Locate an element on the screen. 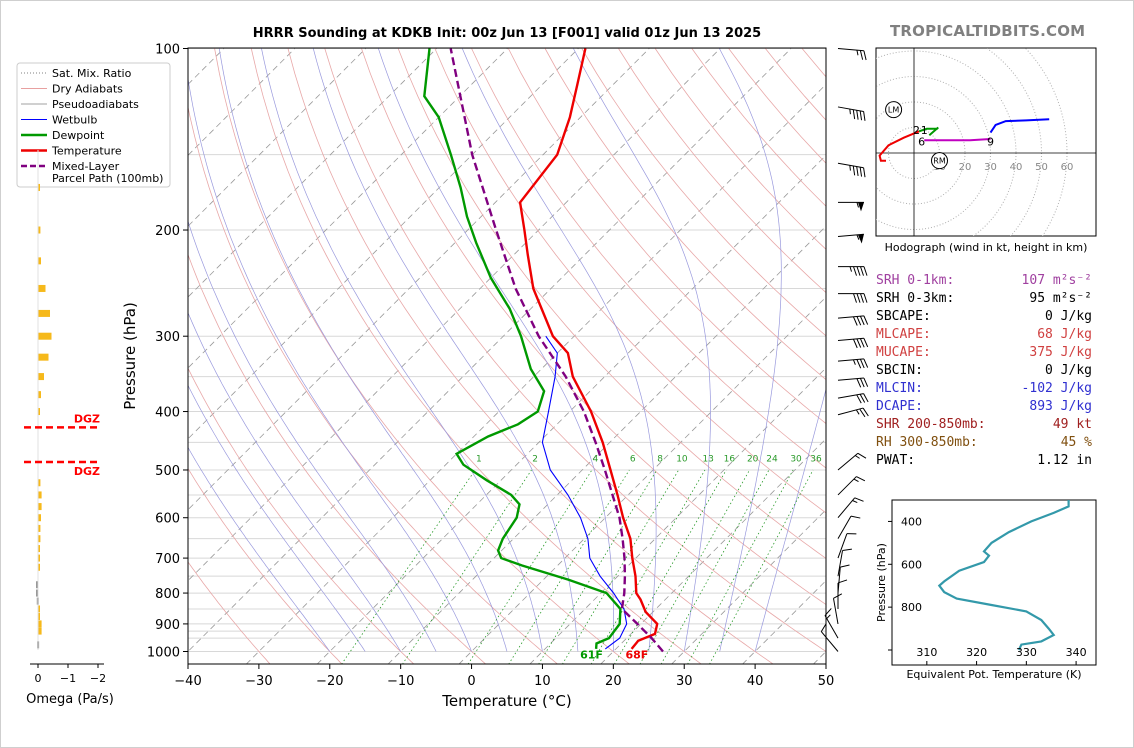  stat-label: MLCIN: is located at coordinates (899, 388).